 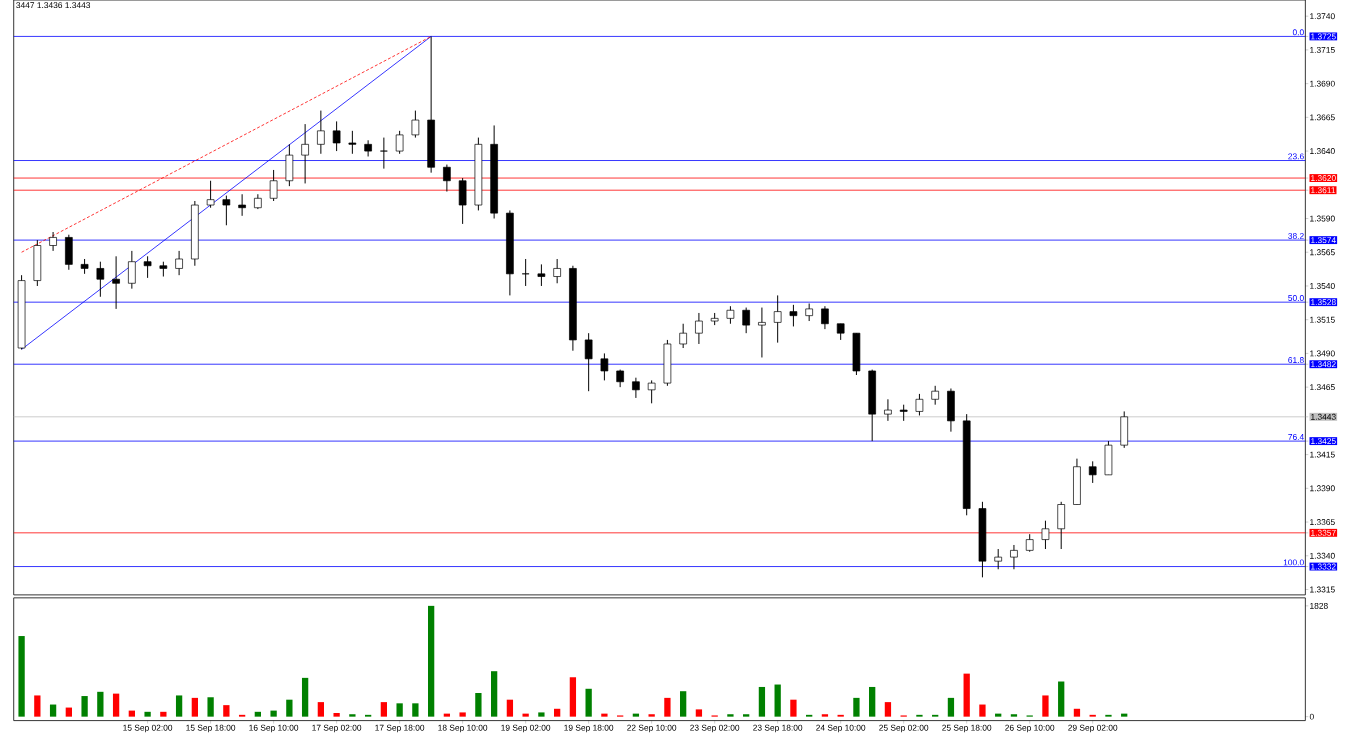 I want to click on annotation: 0.0, so click(x=1298, y=32).